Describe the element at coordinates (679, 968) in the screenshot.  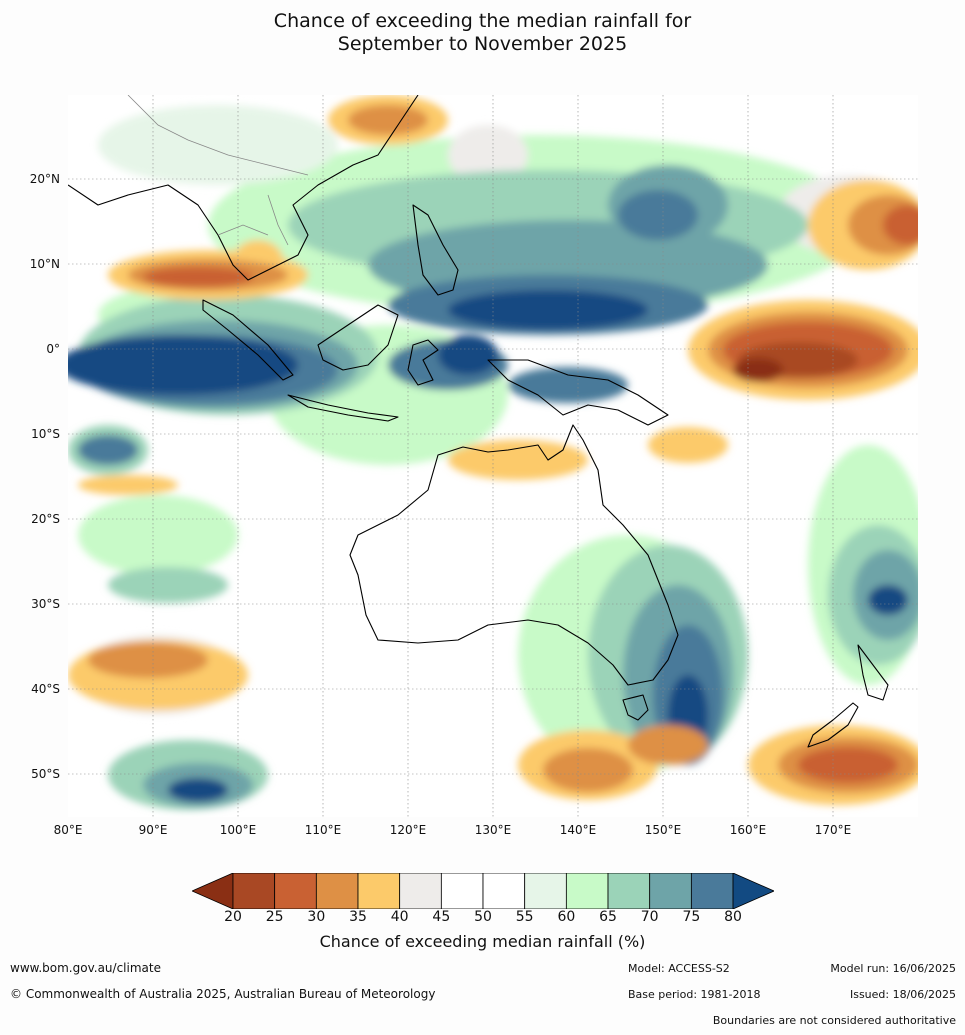
I see `footer-model: Model: ACCESS-S2` at that location.